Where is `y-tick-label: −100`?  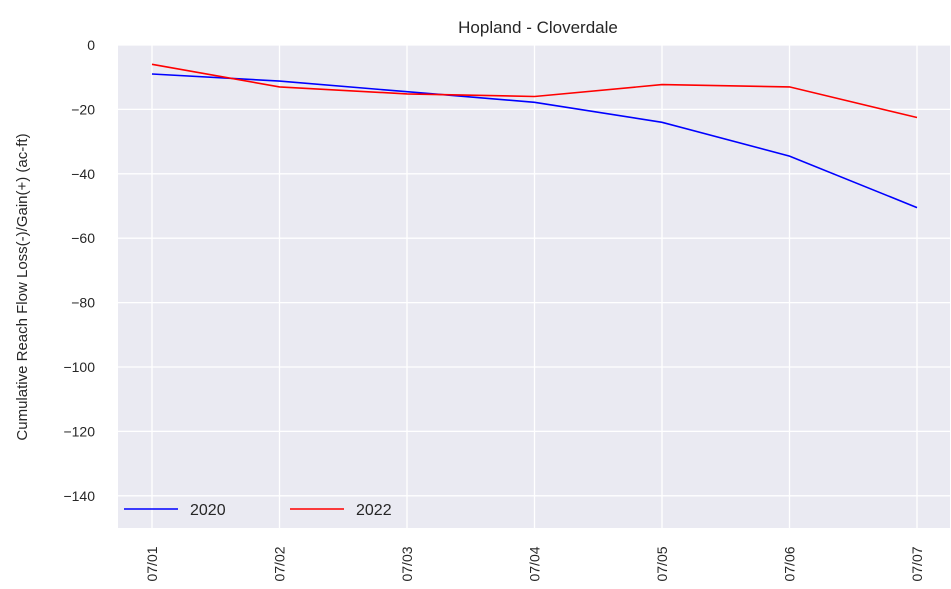 y-tick-label: −100 is located at coordinates (79, 367).